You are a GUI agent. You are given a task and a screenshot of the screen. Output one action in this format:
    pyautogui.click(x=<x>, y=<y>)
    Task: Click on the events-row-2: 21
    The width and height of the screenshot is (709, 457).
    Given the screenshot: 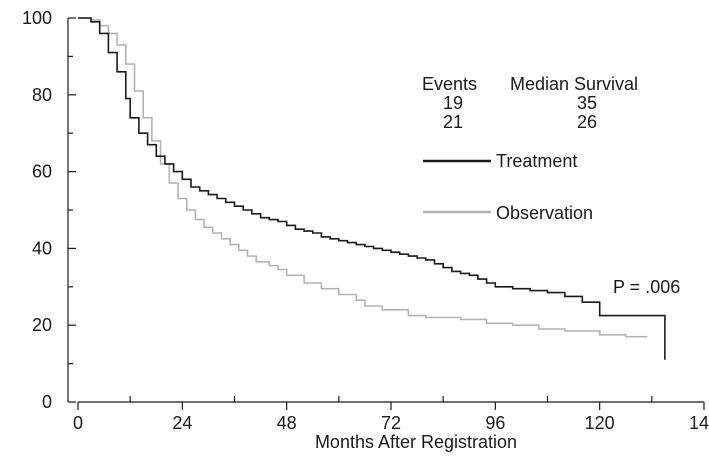 What is the action you would take?
    pyautogui.click(x=453, y=122)
    